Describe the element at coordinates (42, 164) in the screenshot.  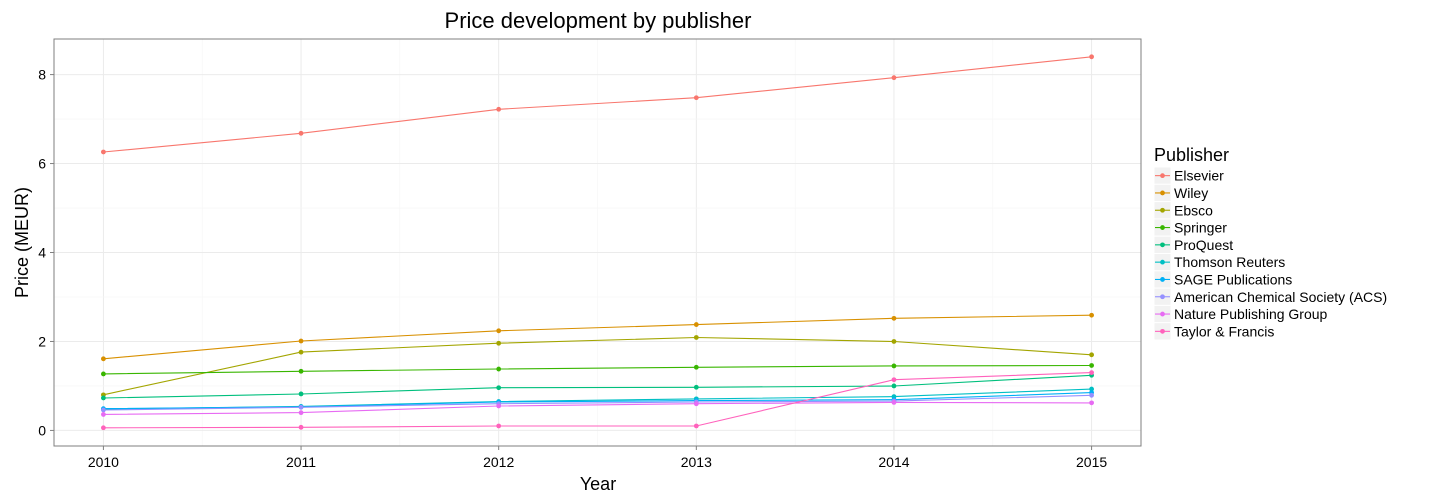
I see `y-tick-label: 6` at that location.